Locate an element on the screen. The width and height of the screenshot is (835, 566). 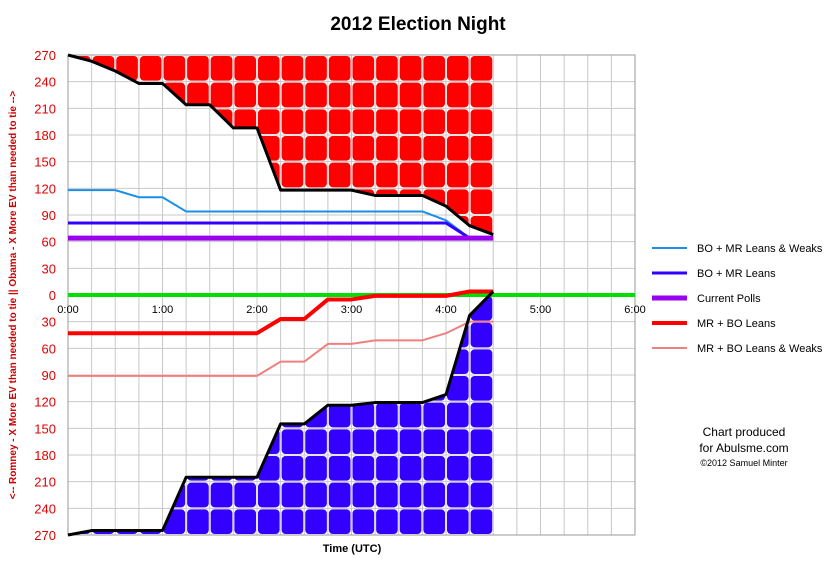
y-tick-label: 120 is located at coordinates (45, 402).